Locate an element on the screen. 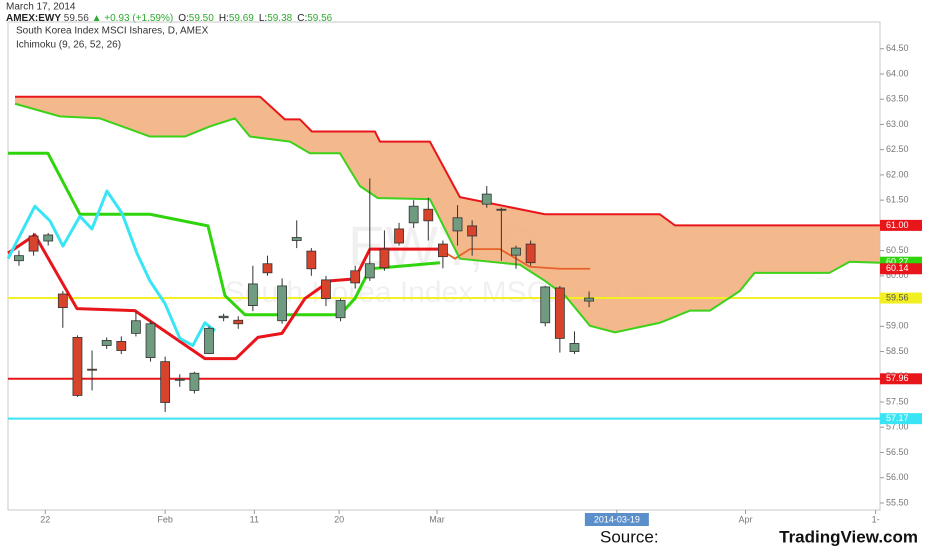  x-tick-highlight is located at coordinates (616, 519).